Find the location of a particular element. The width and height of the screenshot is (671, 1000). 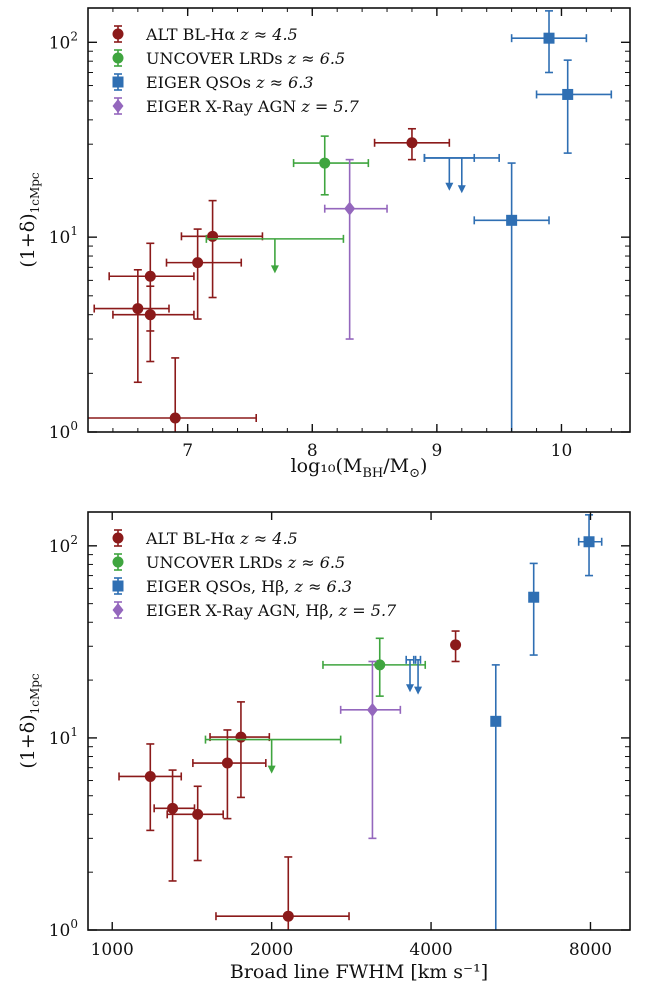

bottom-y-axis-label: (1+δ)1cMpc is located at coordinates (29, 721).